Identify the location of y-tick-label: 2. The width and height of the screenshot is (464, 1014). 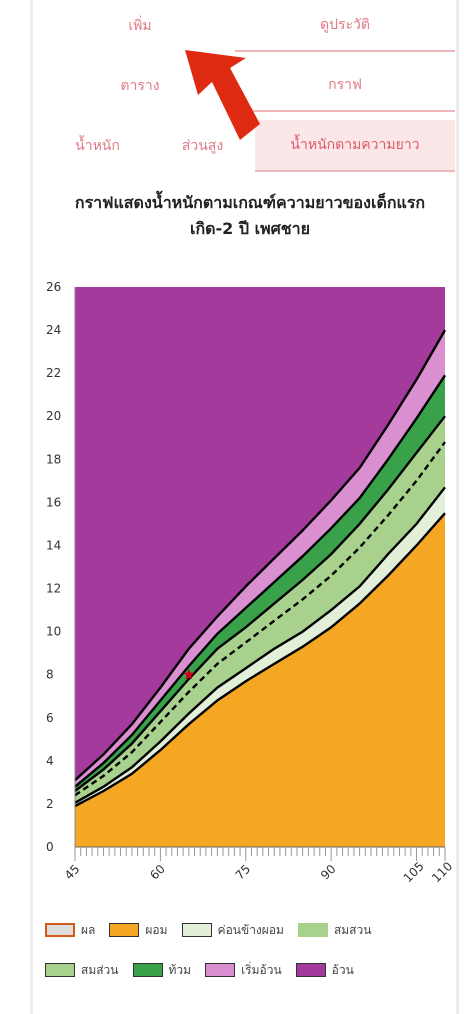
(50, 804).